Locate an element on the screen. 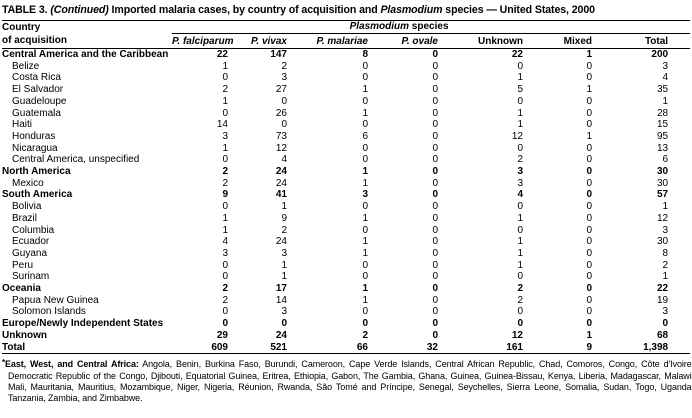  row-label: Guatemala is located at coordinates (36, 113).